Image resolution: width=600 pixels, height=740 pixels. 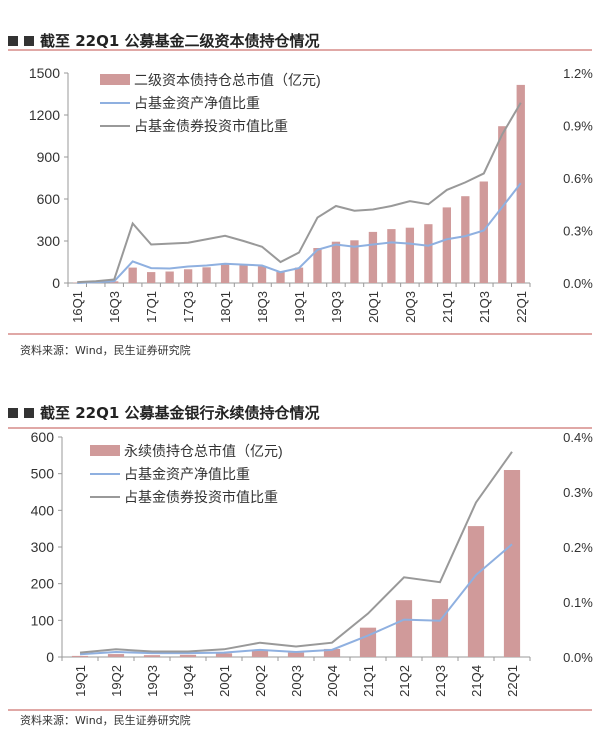 I want to click on legend-label-0: 永续债持仓总市值（亿元), so click(x=203, y=451).